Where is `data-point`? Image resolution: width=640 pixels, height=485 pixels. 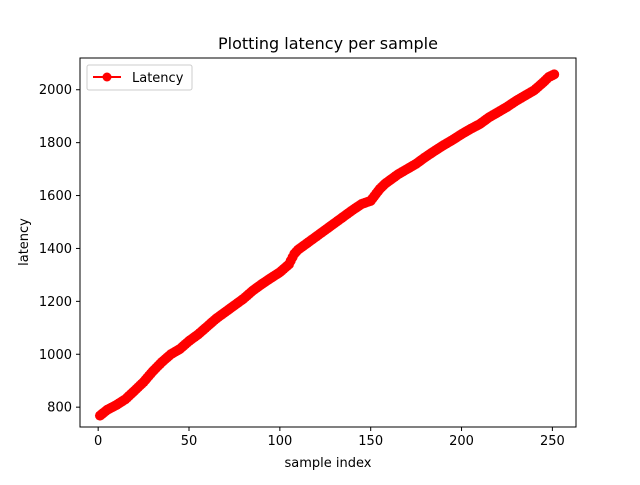
data-point is located at coordinates (554, 74).